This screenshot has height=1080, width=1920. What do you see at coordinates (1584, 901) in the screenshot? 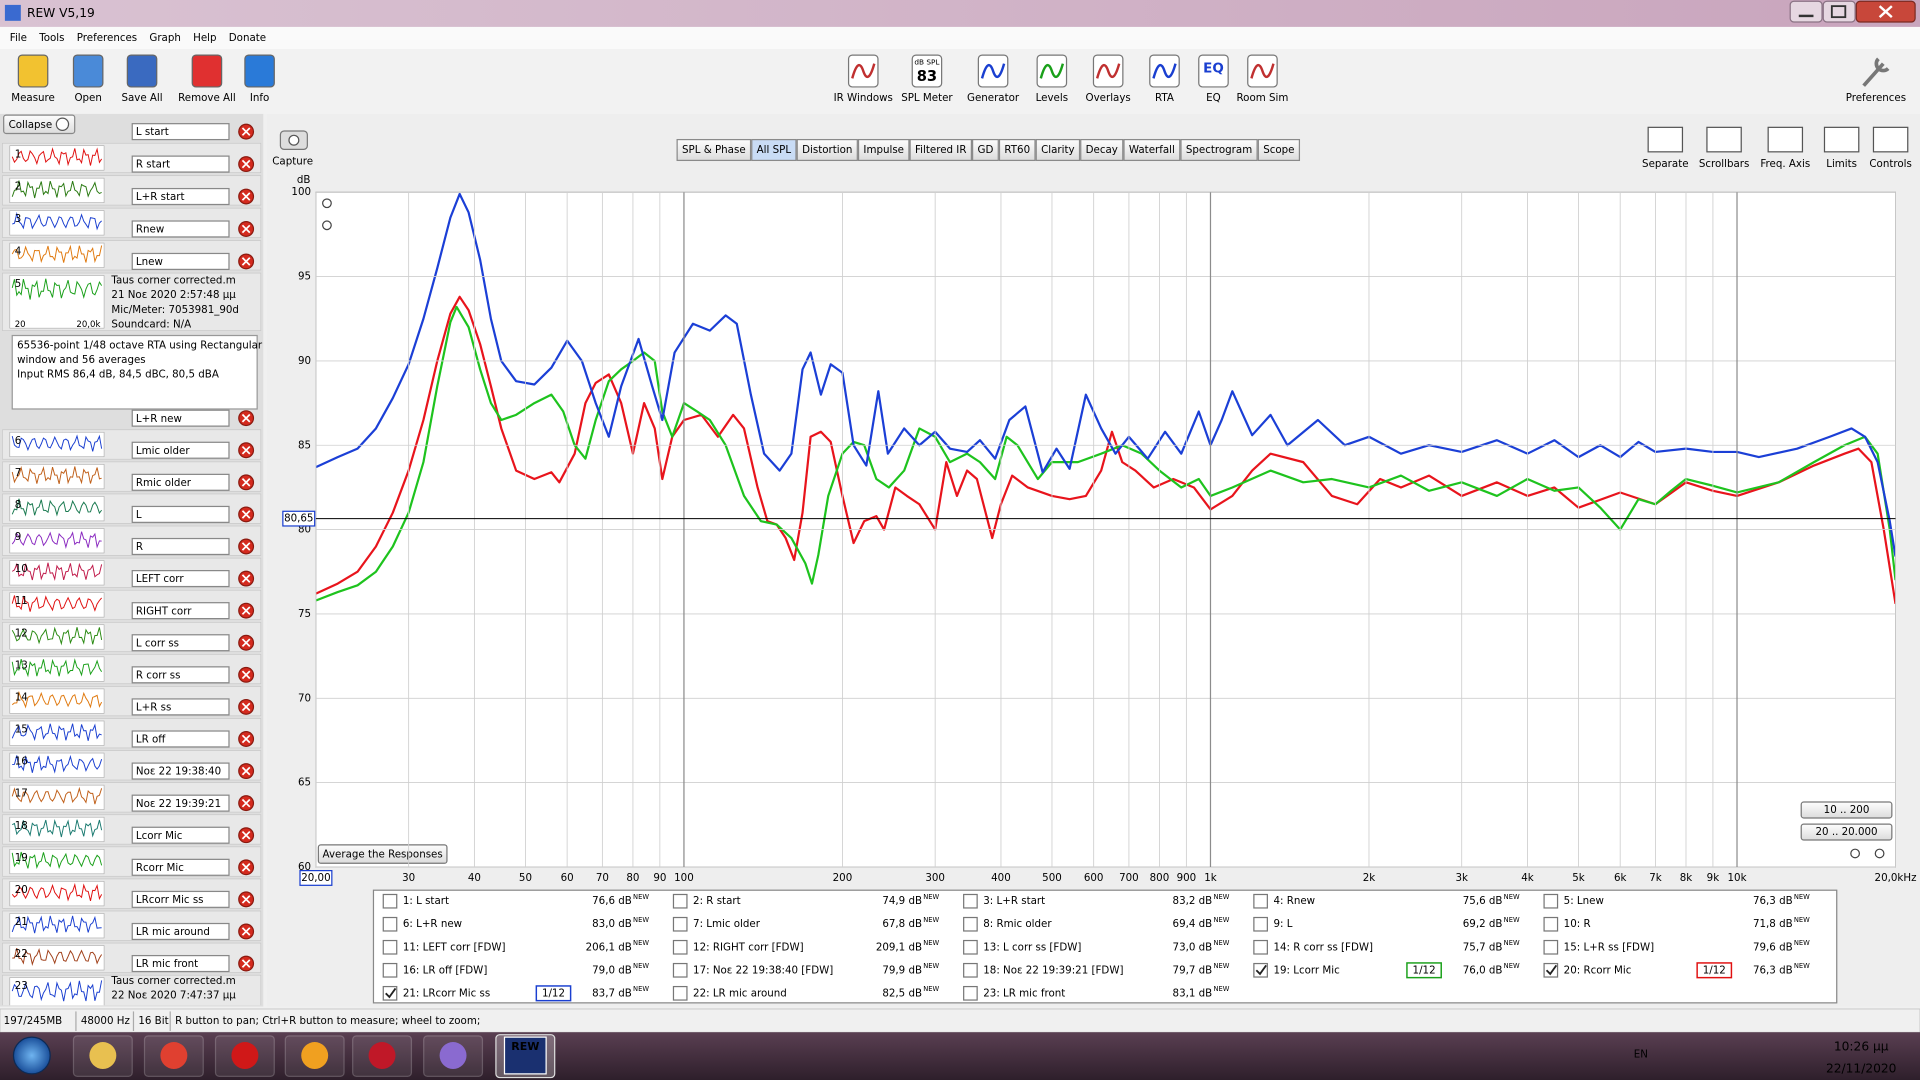
I see `legend-label: 5: Lnew` at bounding box center [1584, 901].